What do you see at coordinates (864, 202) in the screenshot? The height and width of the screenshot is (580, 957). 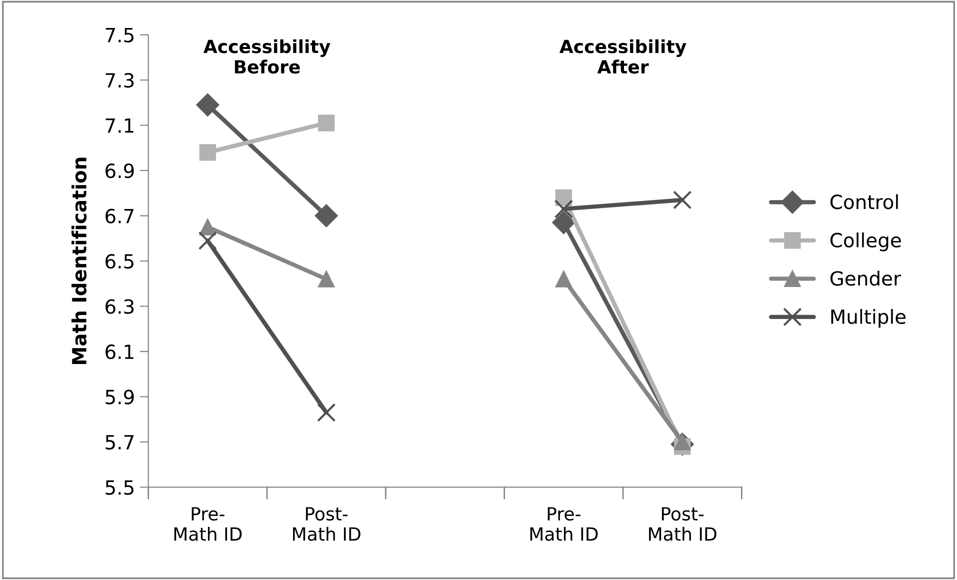 I see `legend-label: Control` at bounding box center [864, 202].